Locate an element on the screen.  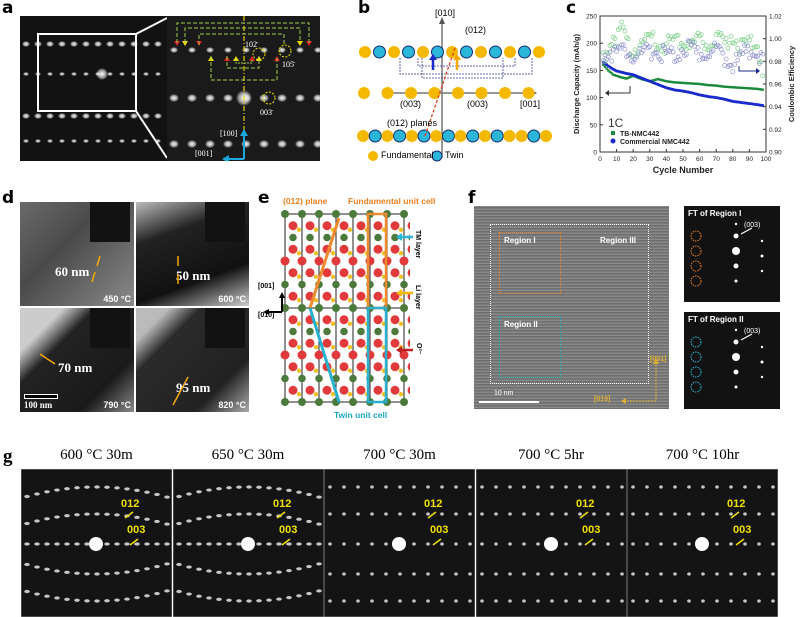
plane-012-label: (012) plane is located at coordinates (305, 201).